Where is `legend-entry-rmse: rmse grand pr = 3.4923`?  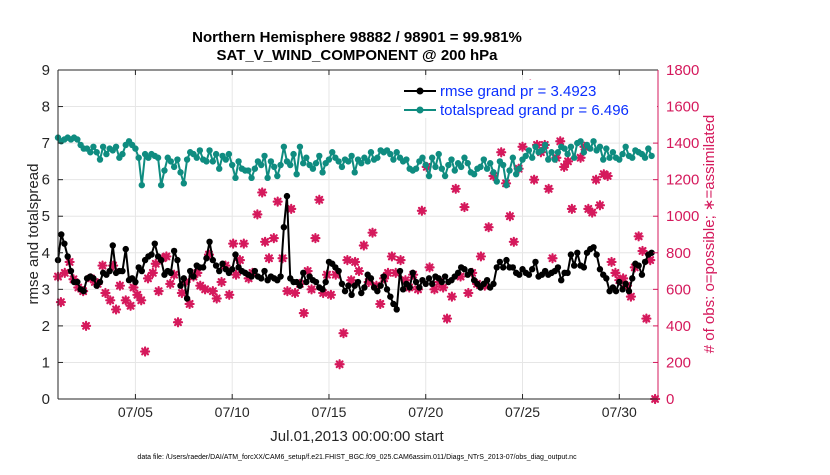 legend-entry-rmse: rmse grand pr = 3.4923 is located at coordinates (518, 91).